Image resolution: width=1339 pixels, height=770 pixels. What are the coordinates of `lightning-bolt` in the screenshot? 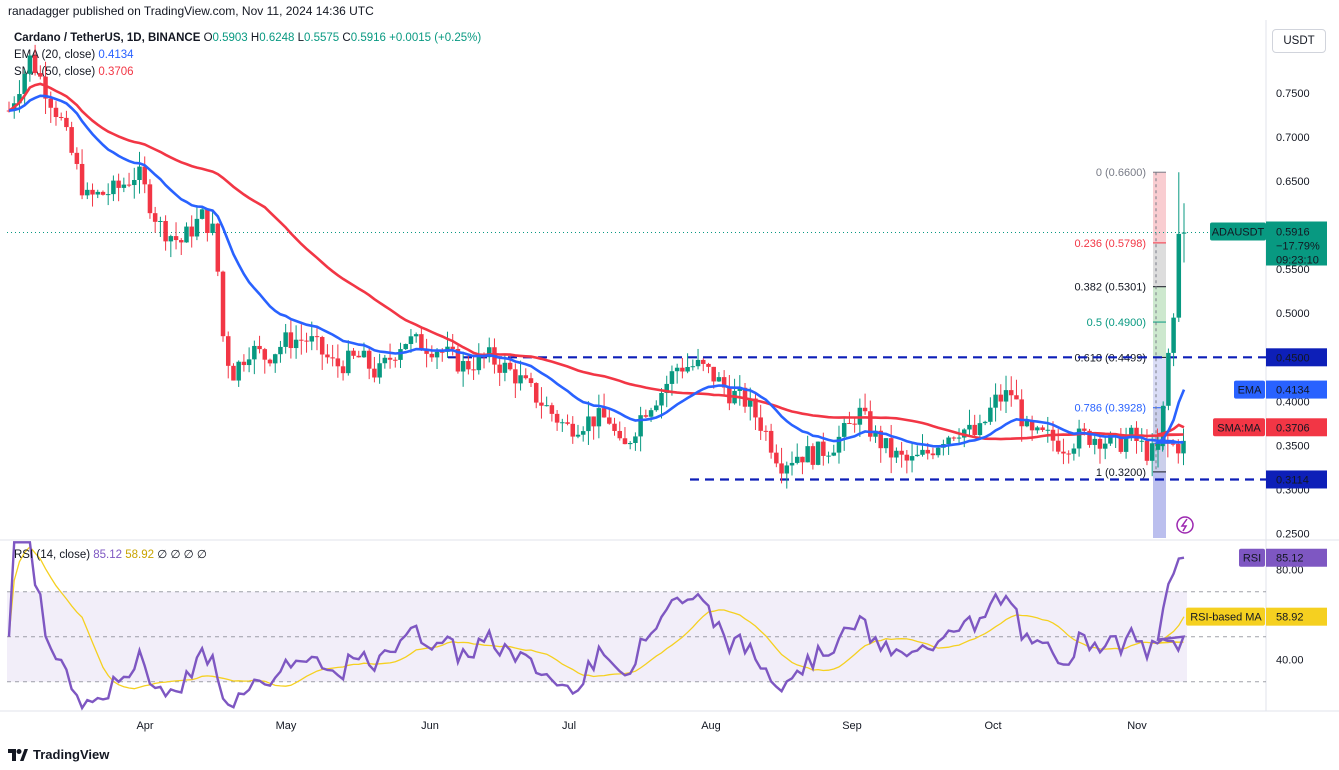 It's located at (1184, 525).